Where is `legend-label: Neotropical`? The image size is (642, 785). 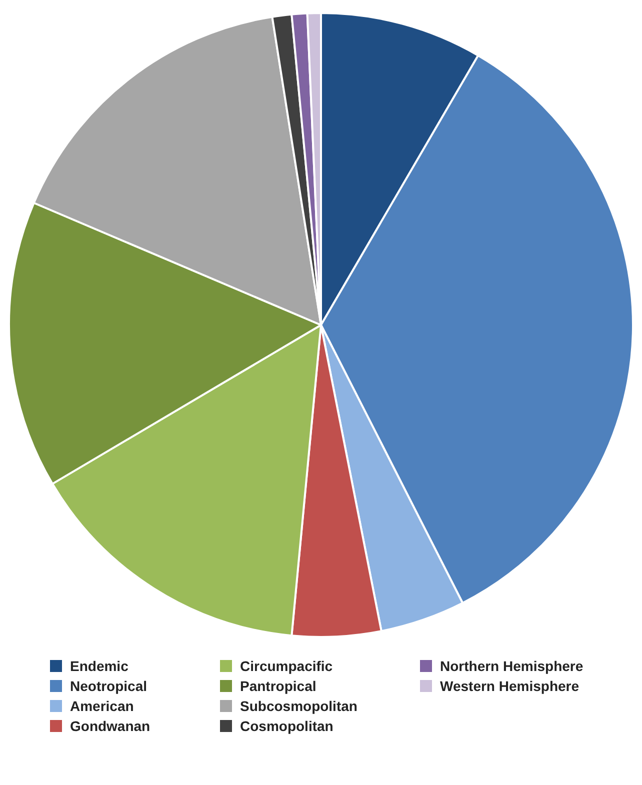
legend-label: Neotropical is located at coordinates (108, 686).